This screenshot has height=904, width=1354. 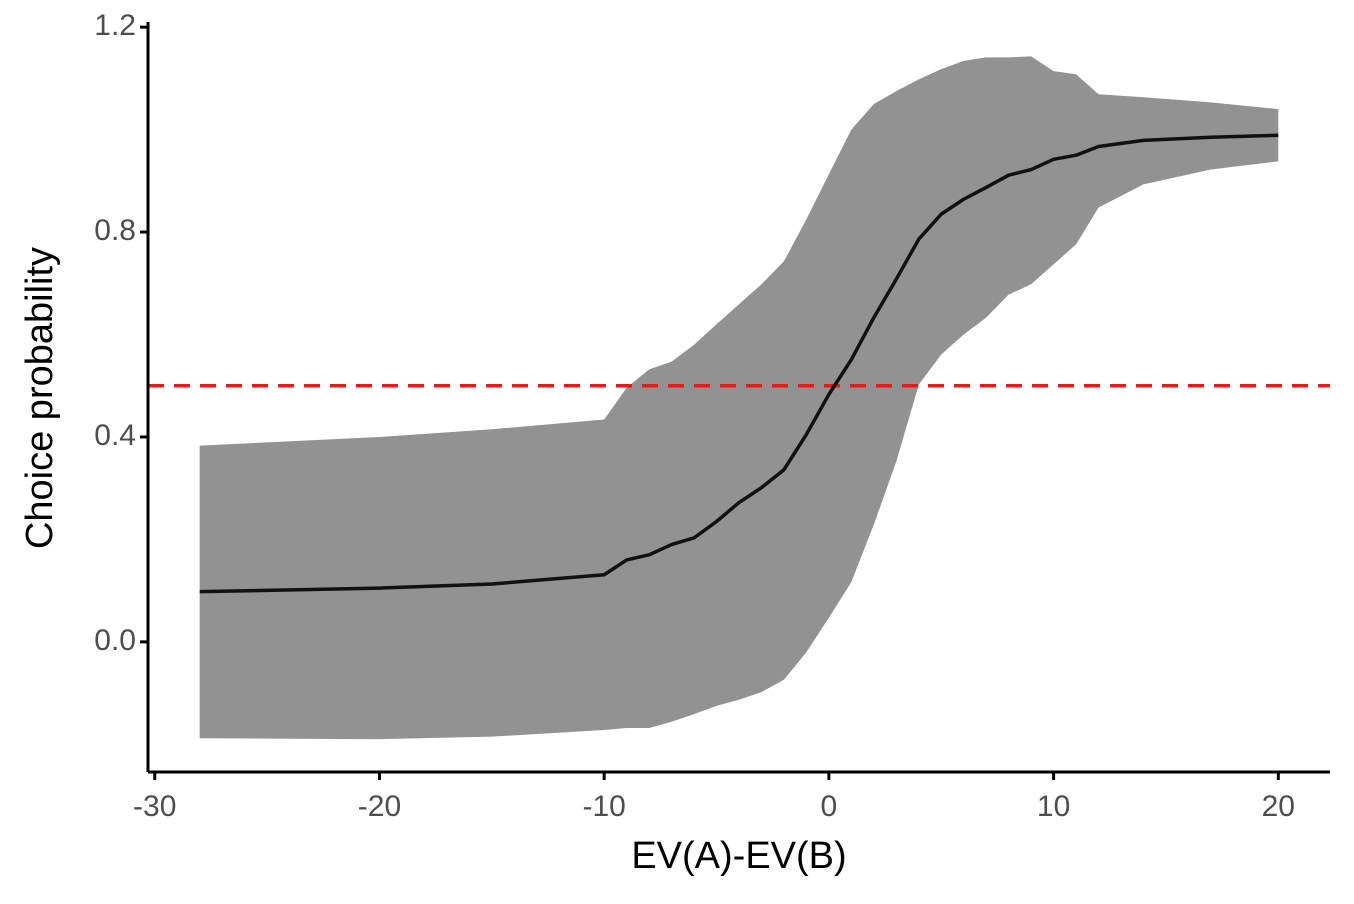 What do you see at coordinates (115, 25) in the screenshot?
I see `y-tick-label: 1.2` at bounding box center [115, 25].